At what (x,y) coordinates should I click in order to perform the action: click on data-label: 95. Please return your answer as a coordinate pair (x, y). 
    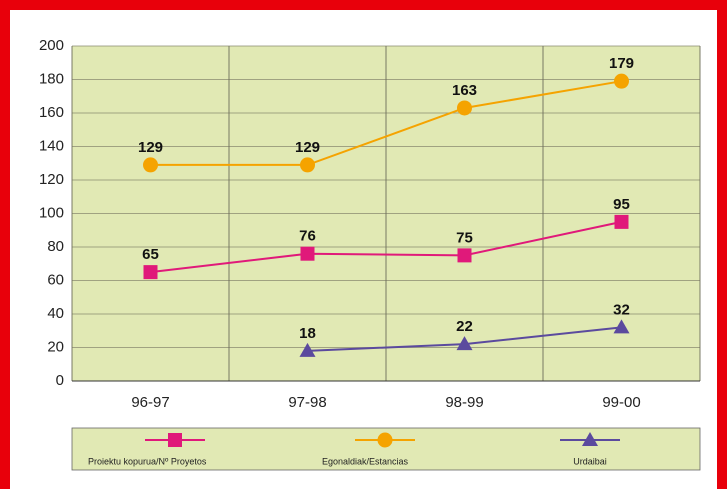
    Looking at the image, I should click on (621, 204).